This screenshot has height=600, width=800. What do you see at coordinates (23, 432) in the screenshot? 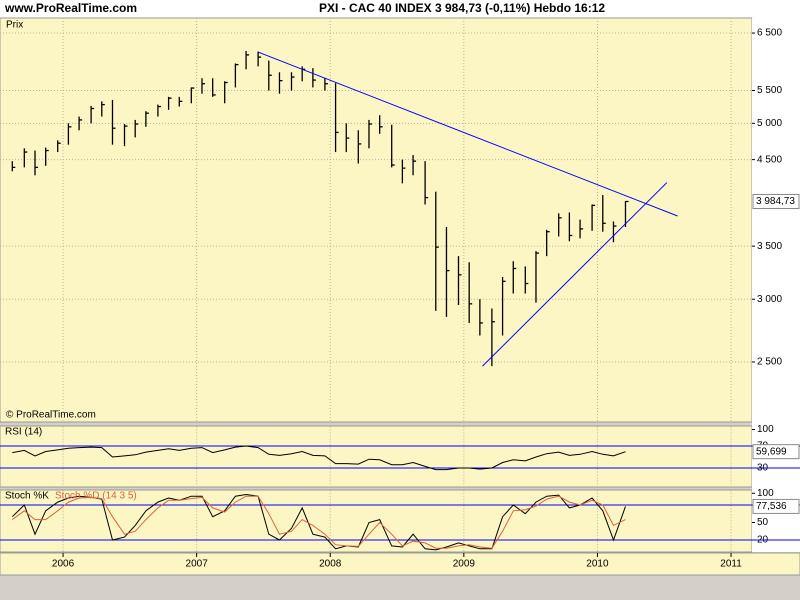
I see `panel-label: RSI (14)` at bounding box center [23, 432].